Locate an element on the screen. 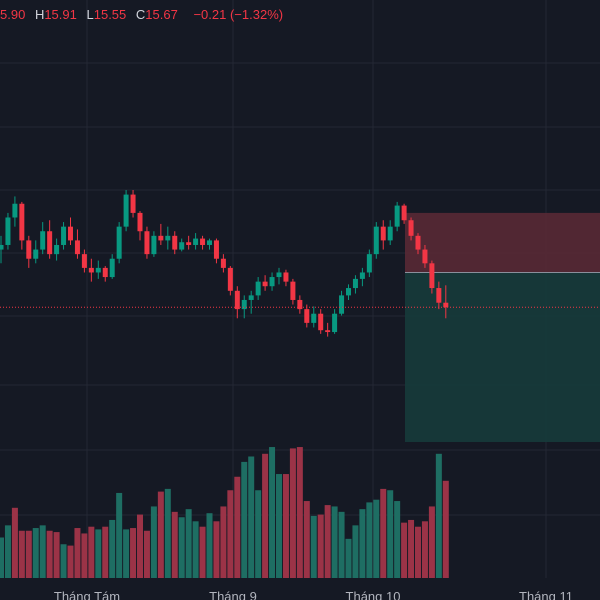  time-axis-label: Tháng Tám is located at coordinates (87, 594).